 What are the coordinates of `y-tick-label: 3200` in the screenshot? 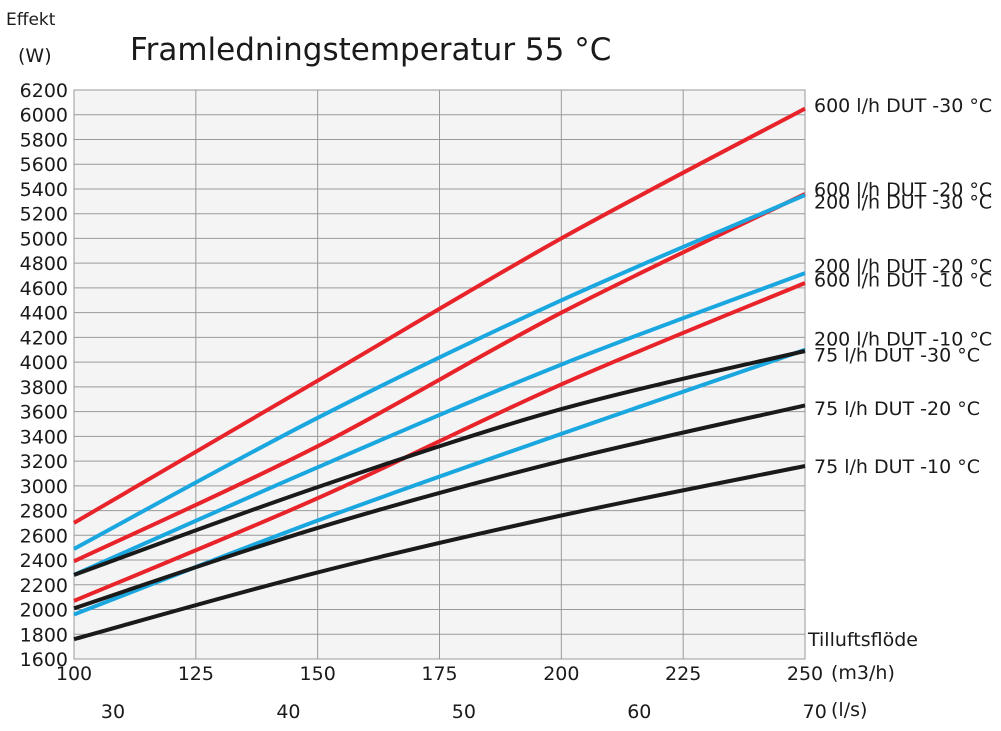 It's located at (44, 462).